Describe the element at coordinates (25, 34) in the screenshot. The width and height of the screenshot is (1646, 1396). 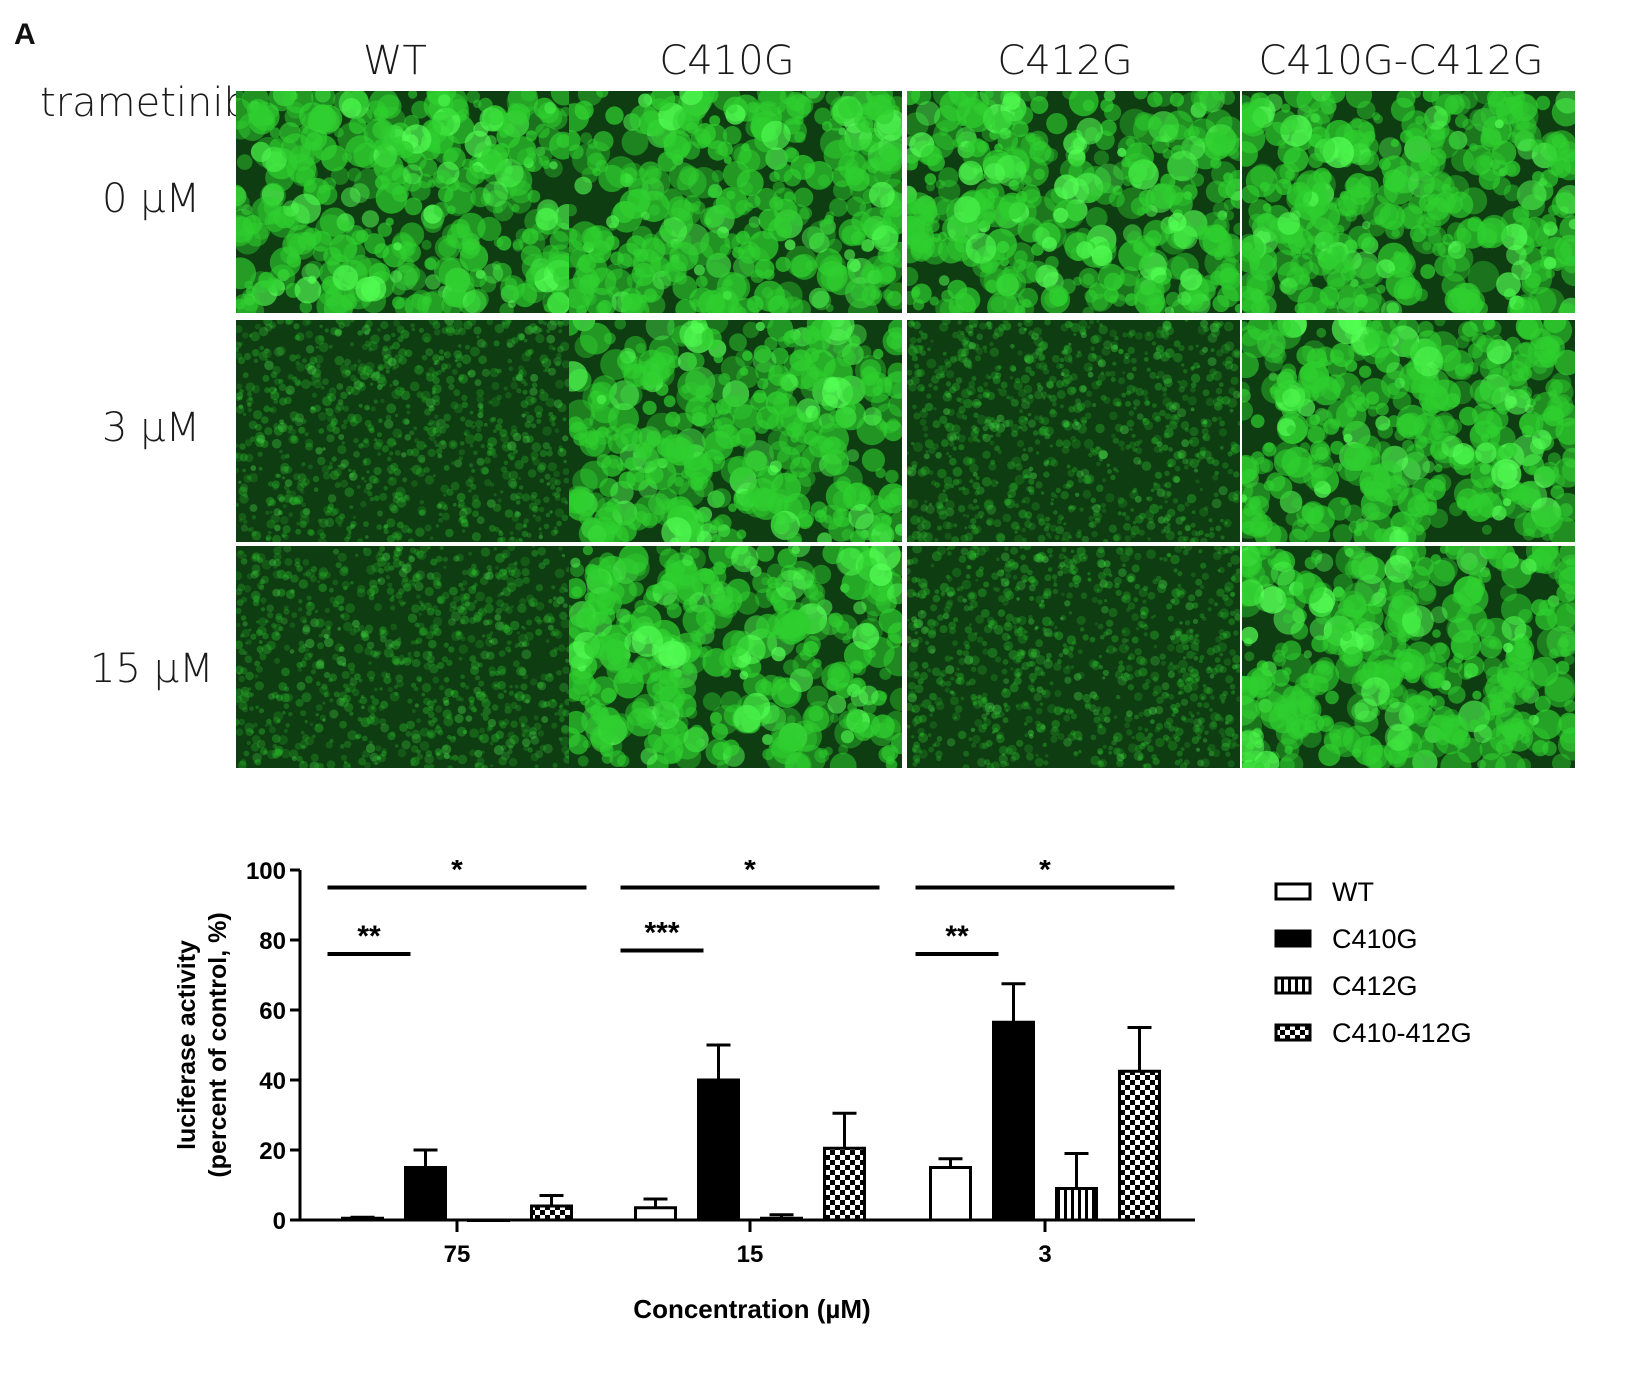
I see `panel-a-label: A` at that location.